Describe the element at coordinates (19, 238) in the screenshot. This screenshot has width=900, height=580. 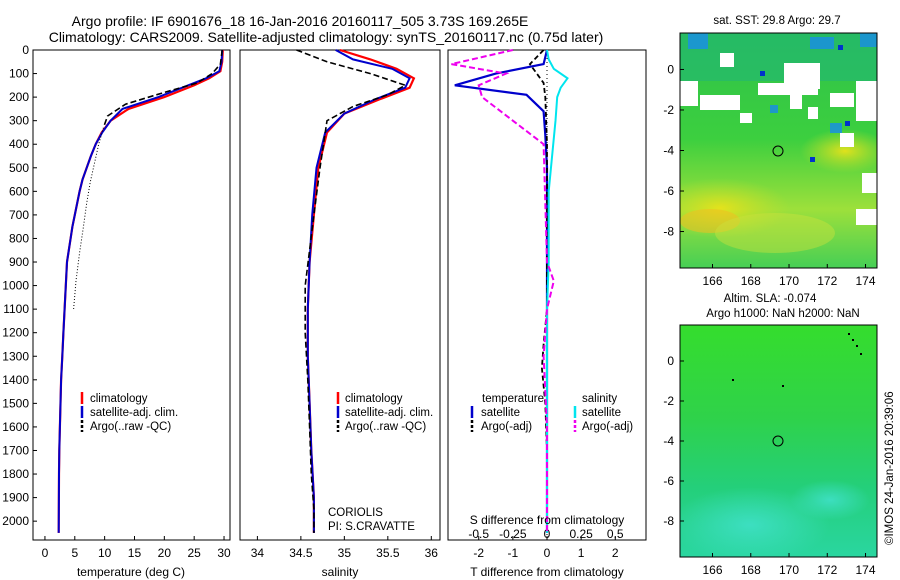
I see `depth-tick-label: 800` at that location.